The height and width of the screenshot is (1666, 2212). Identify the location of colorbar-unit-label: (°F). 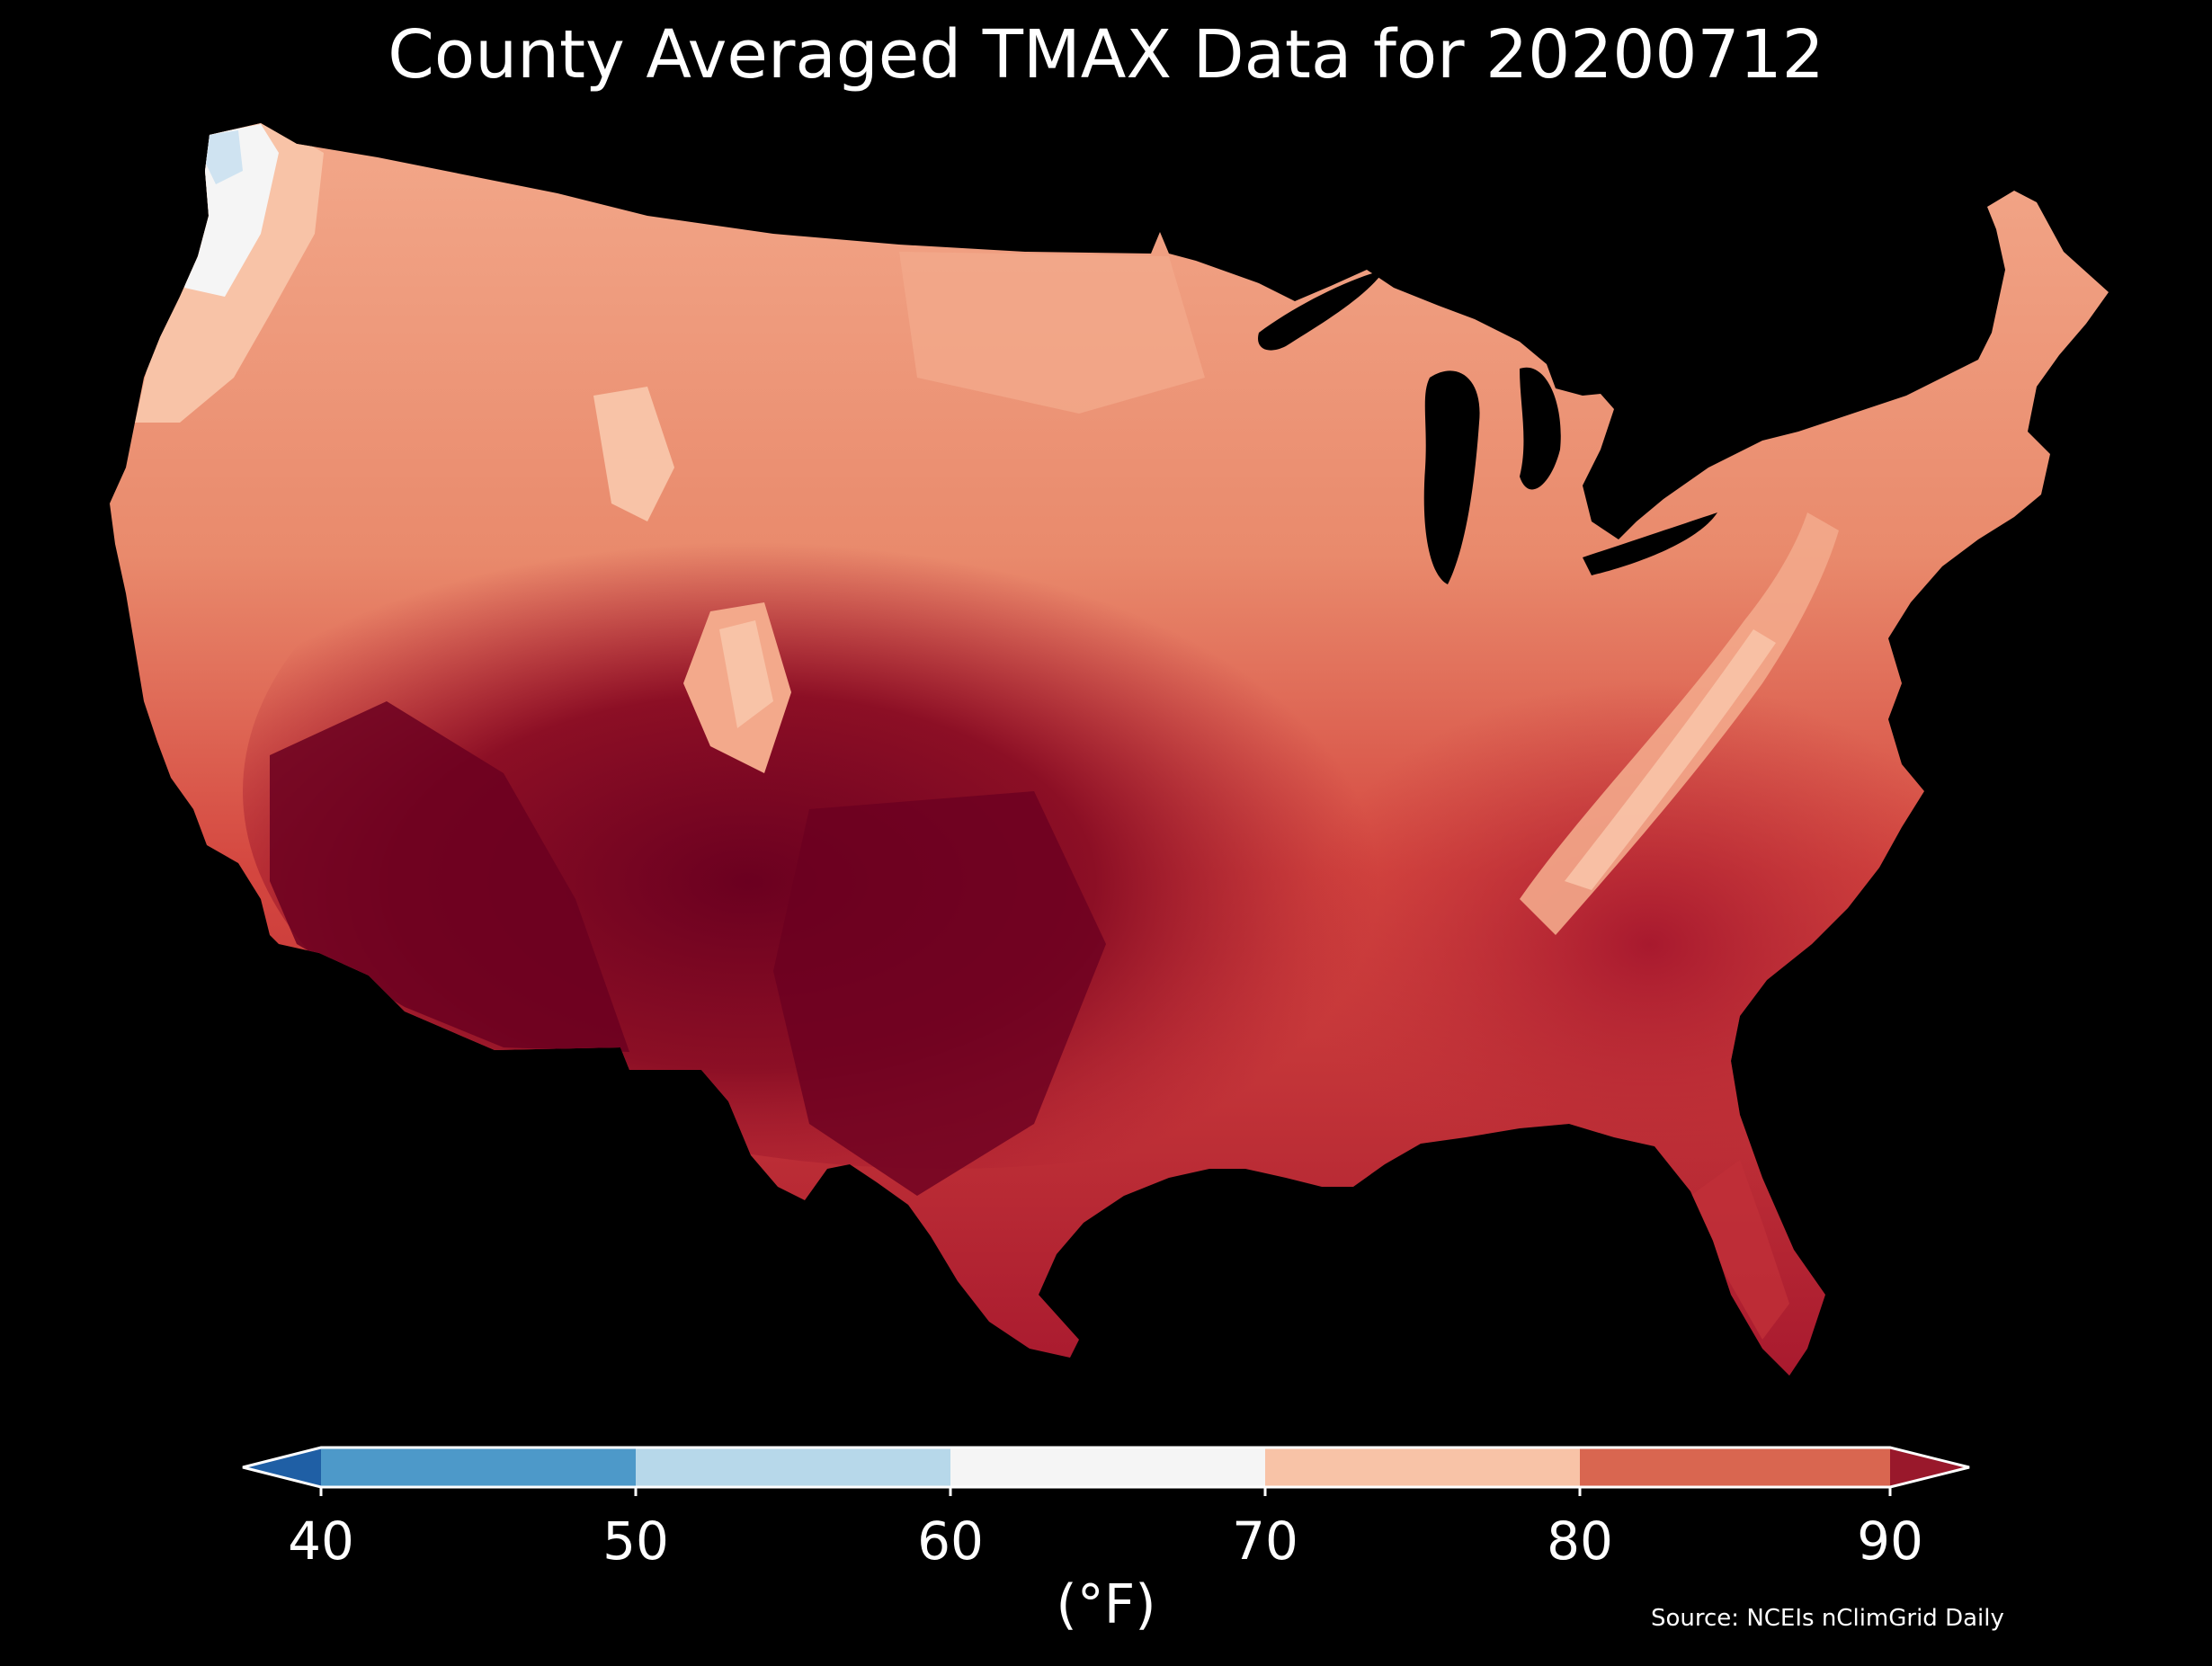
(1106, 1604).